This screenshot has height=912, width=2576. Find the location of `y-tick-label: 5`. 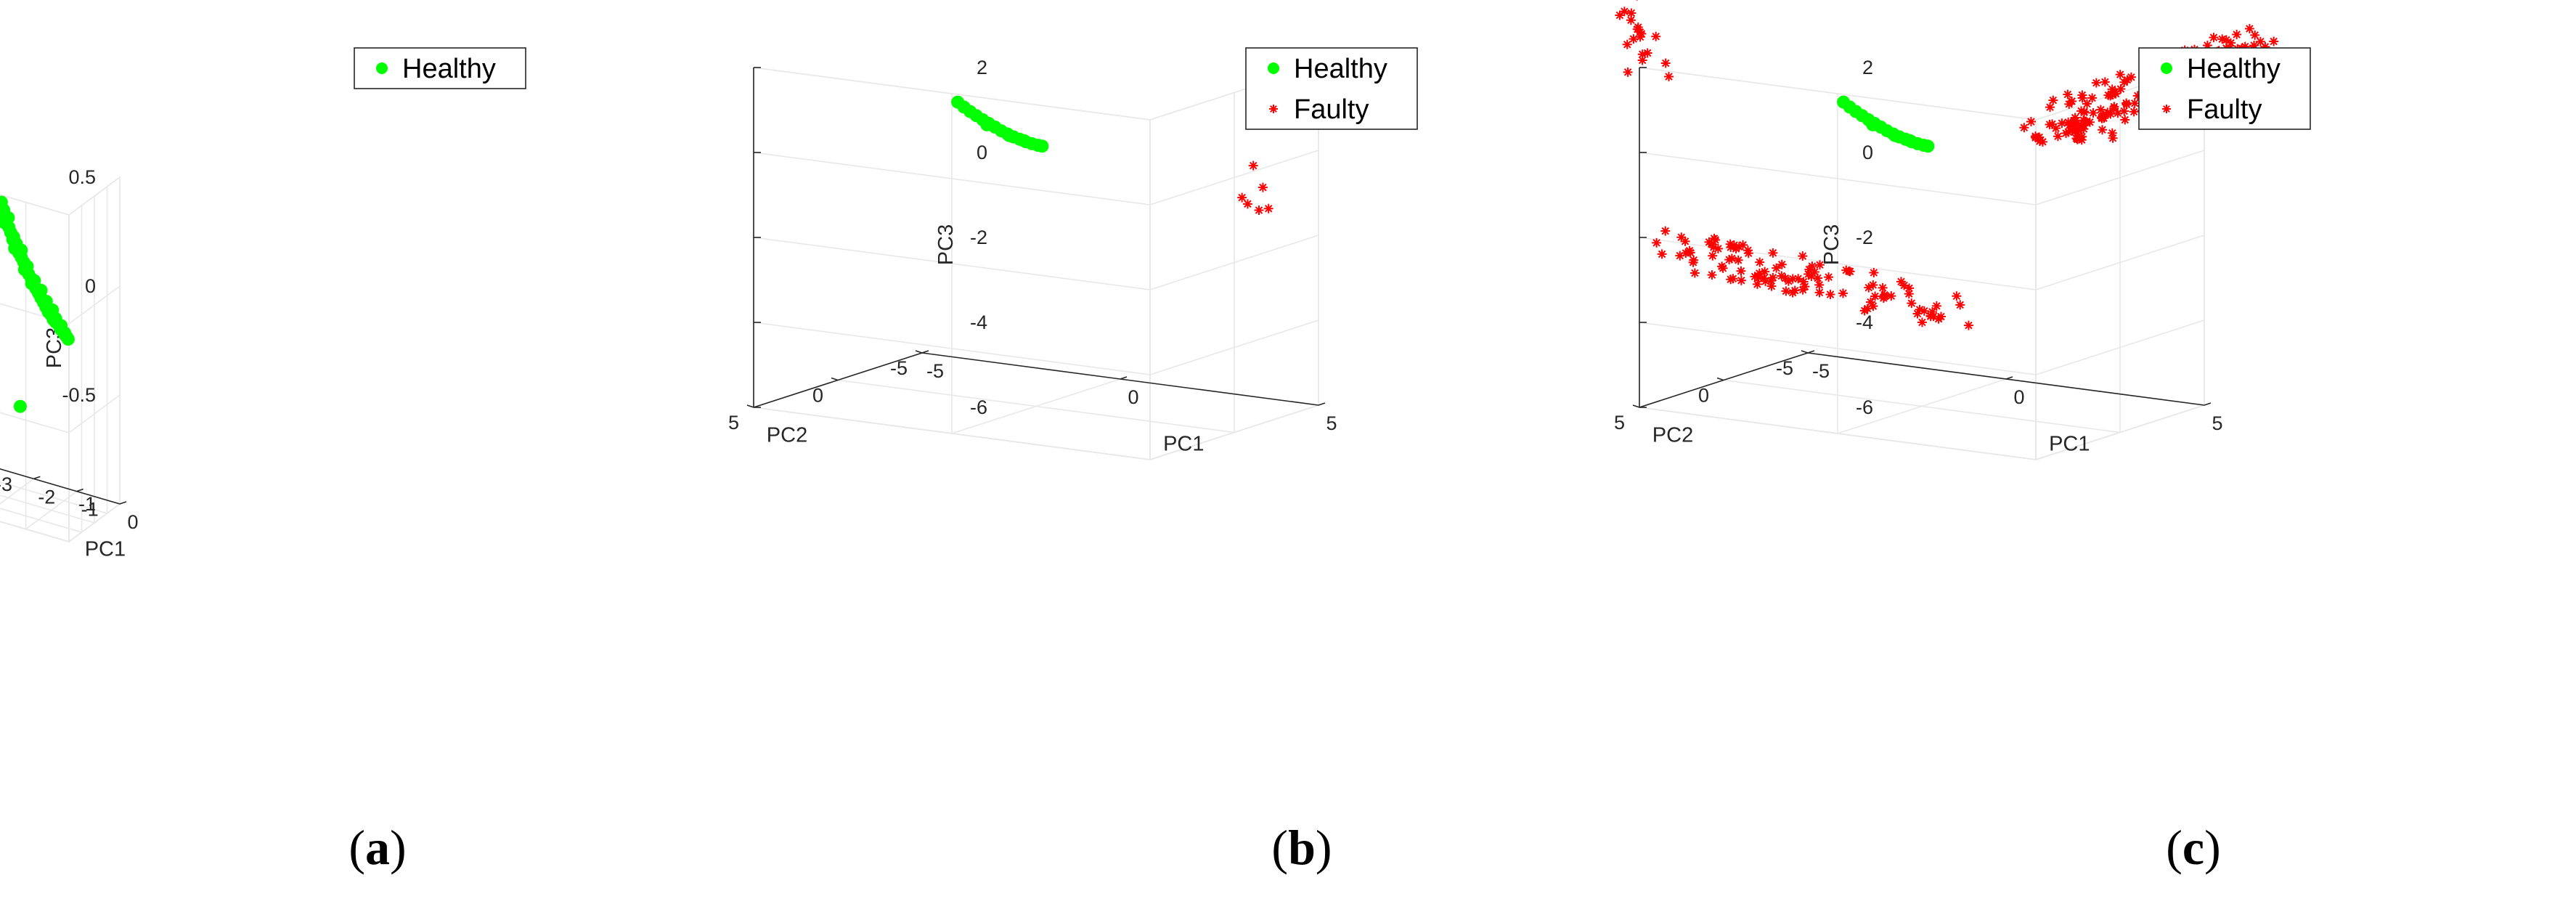

y-tick-label: 5 is located at coordinates (733, 422).